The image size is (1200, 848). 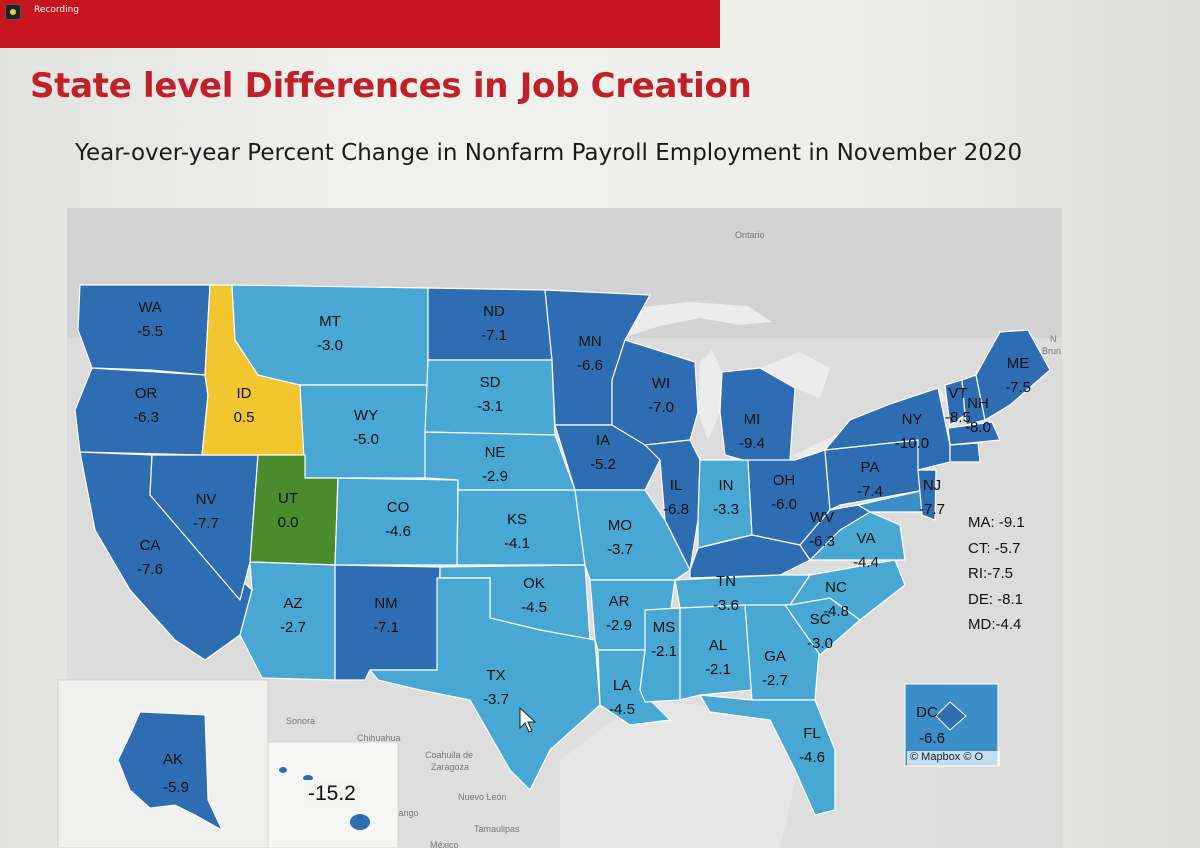 What do you see at coordinates (866, 538) in the screenshot?
I see `label-va-name: VA` at bounding box center [866, 538].